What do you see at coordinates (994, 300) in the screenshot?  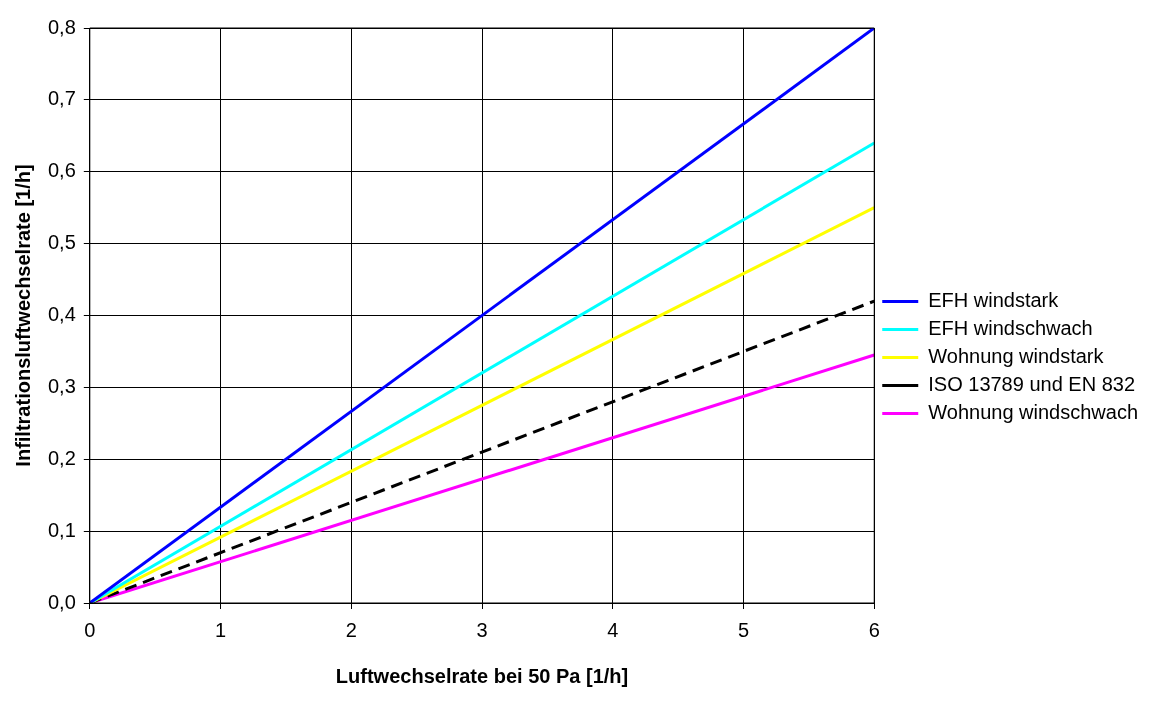 I see `legend-label: EFH windstark` at bounding box center [994, 300].